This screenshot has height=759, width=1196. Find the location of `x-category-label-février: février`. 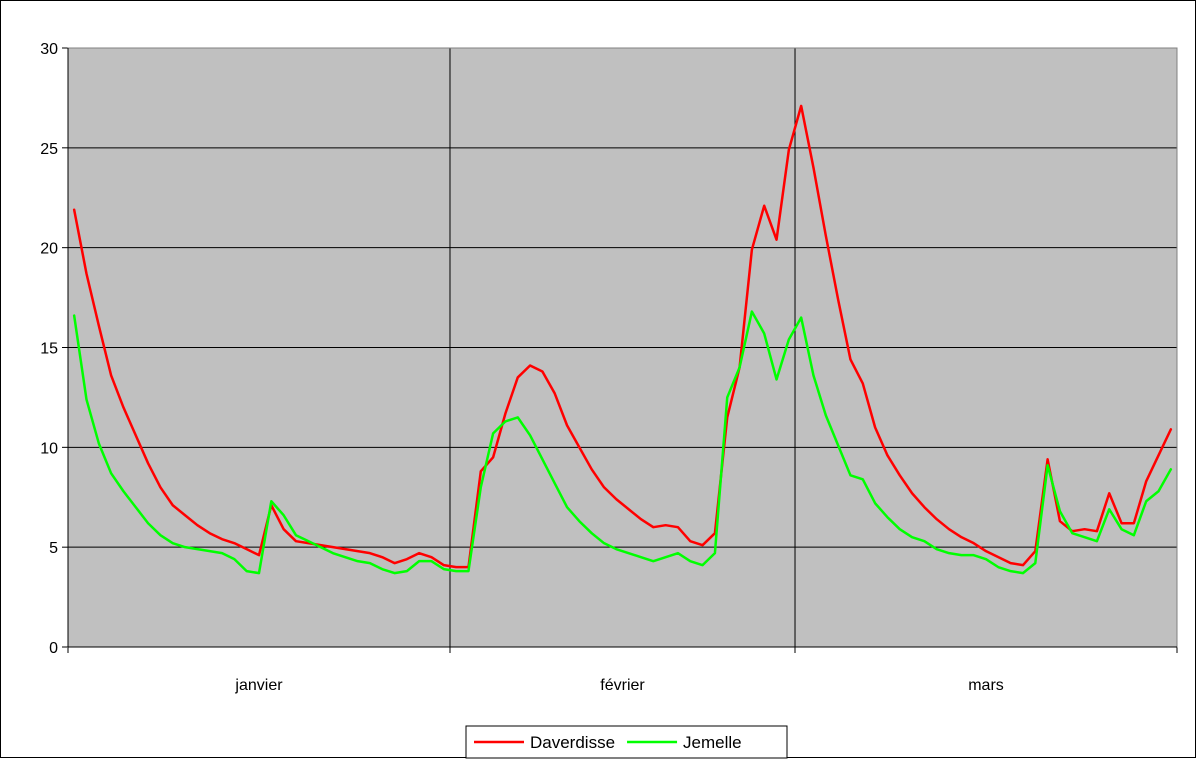

x-category-label-février: février is located at coordinates (622, 685).